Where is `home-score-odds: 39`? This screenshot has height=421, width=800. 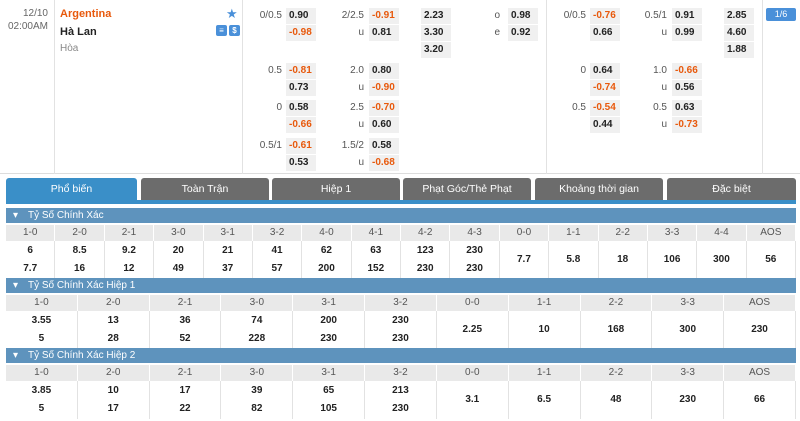 home-score-odds: 39 is located at coordinates (257, 390).